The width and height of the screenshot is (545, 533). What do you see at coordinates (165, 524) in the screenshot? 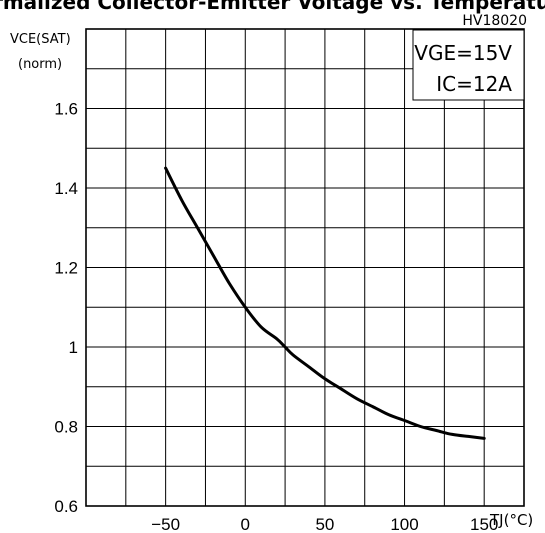
I see `x-tick-label: −50` at bounding box center [165, 524].